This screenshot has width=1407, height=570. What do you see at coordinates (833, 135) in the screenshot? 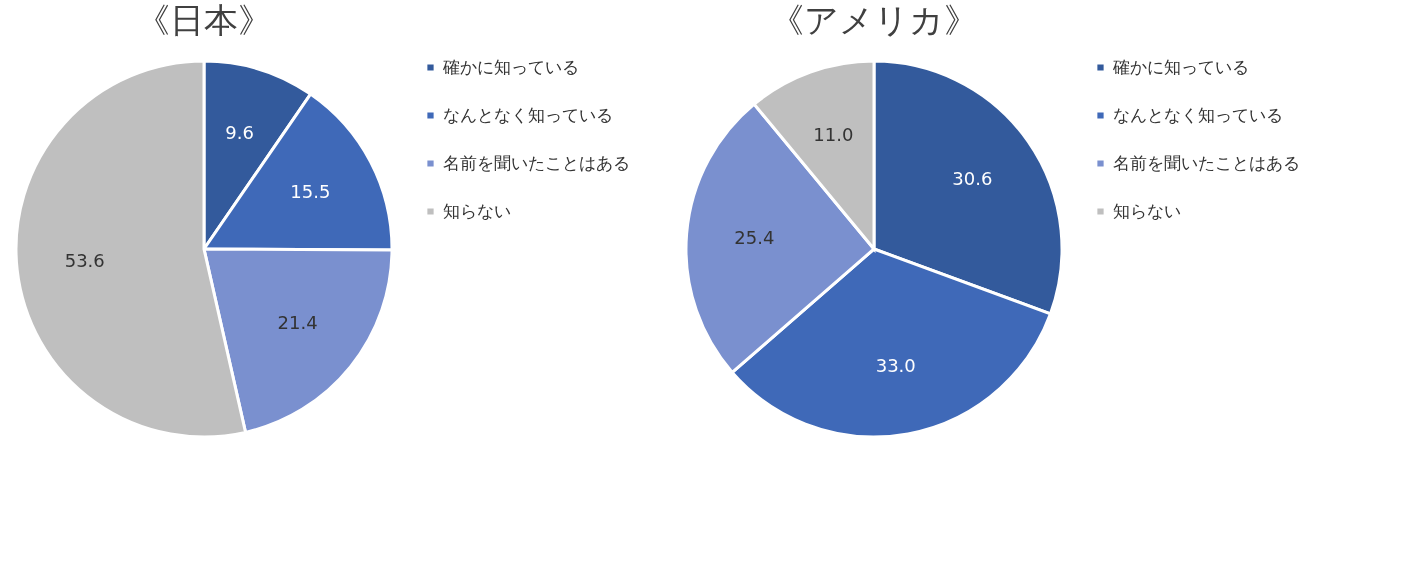
I see `data-label: 11.0` at bounding box center [833, 135].